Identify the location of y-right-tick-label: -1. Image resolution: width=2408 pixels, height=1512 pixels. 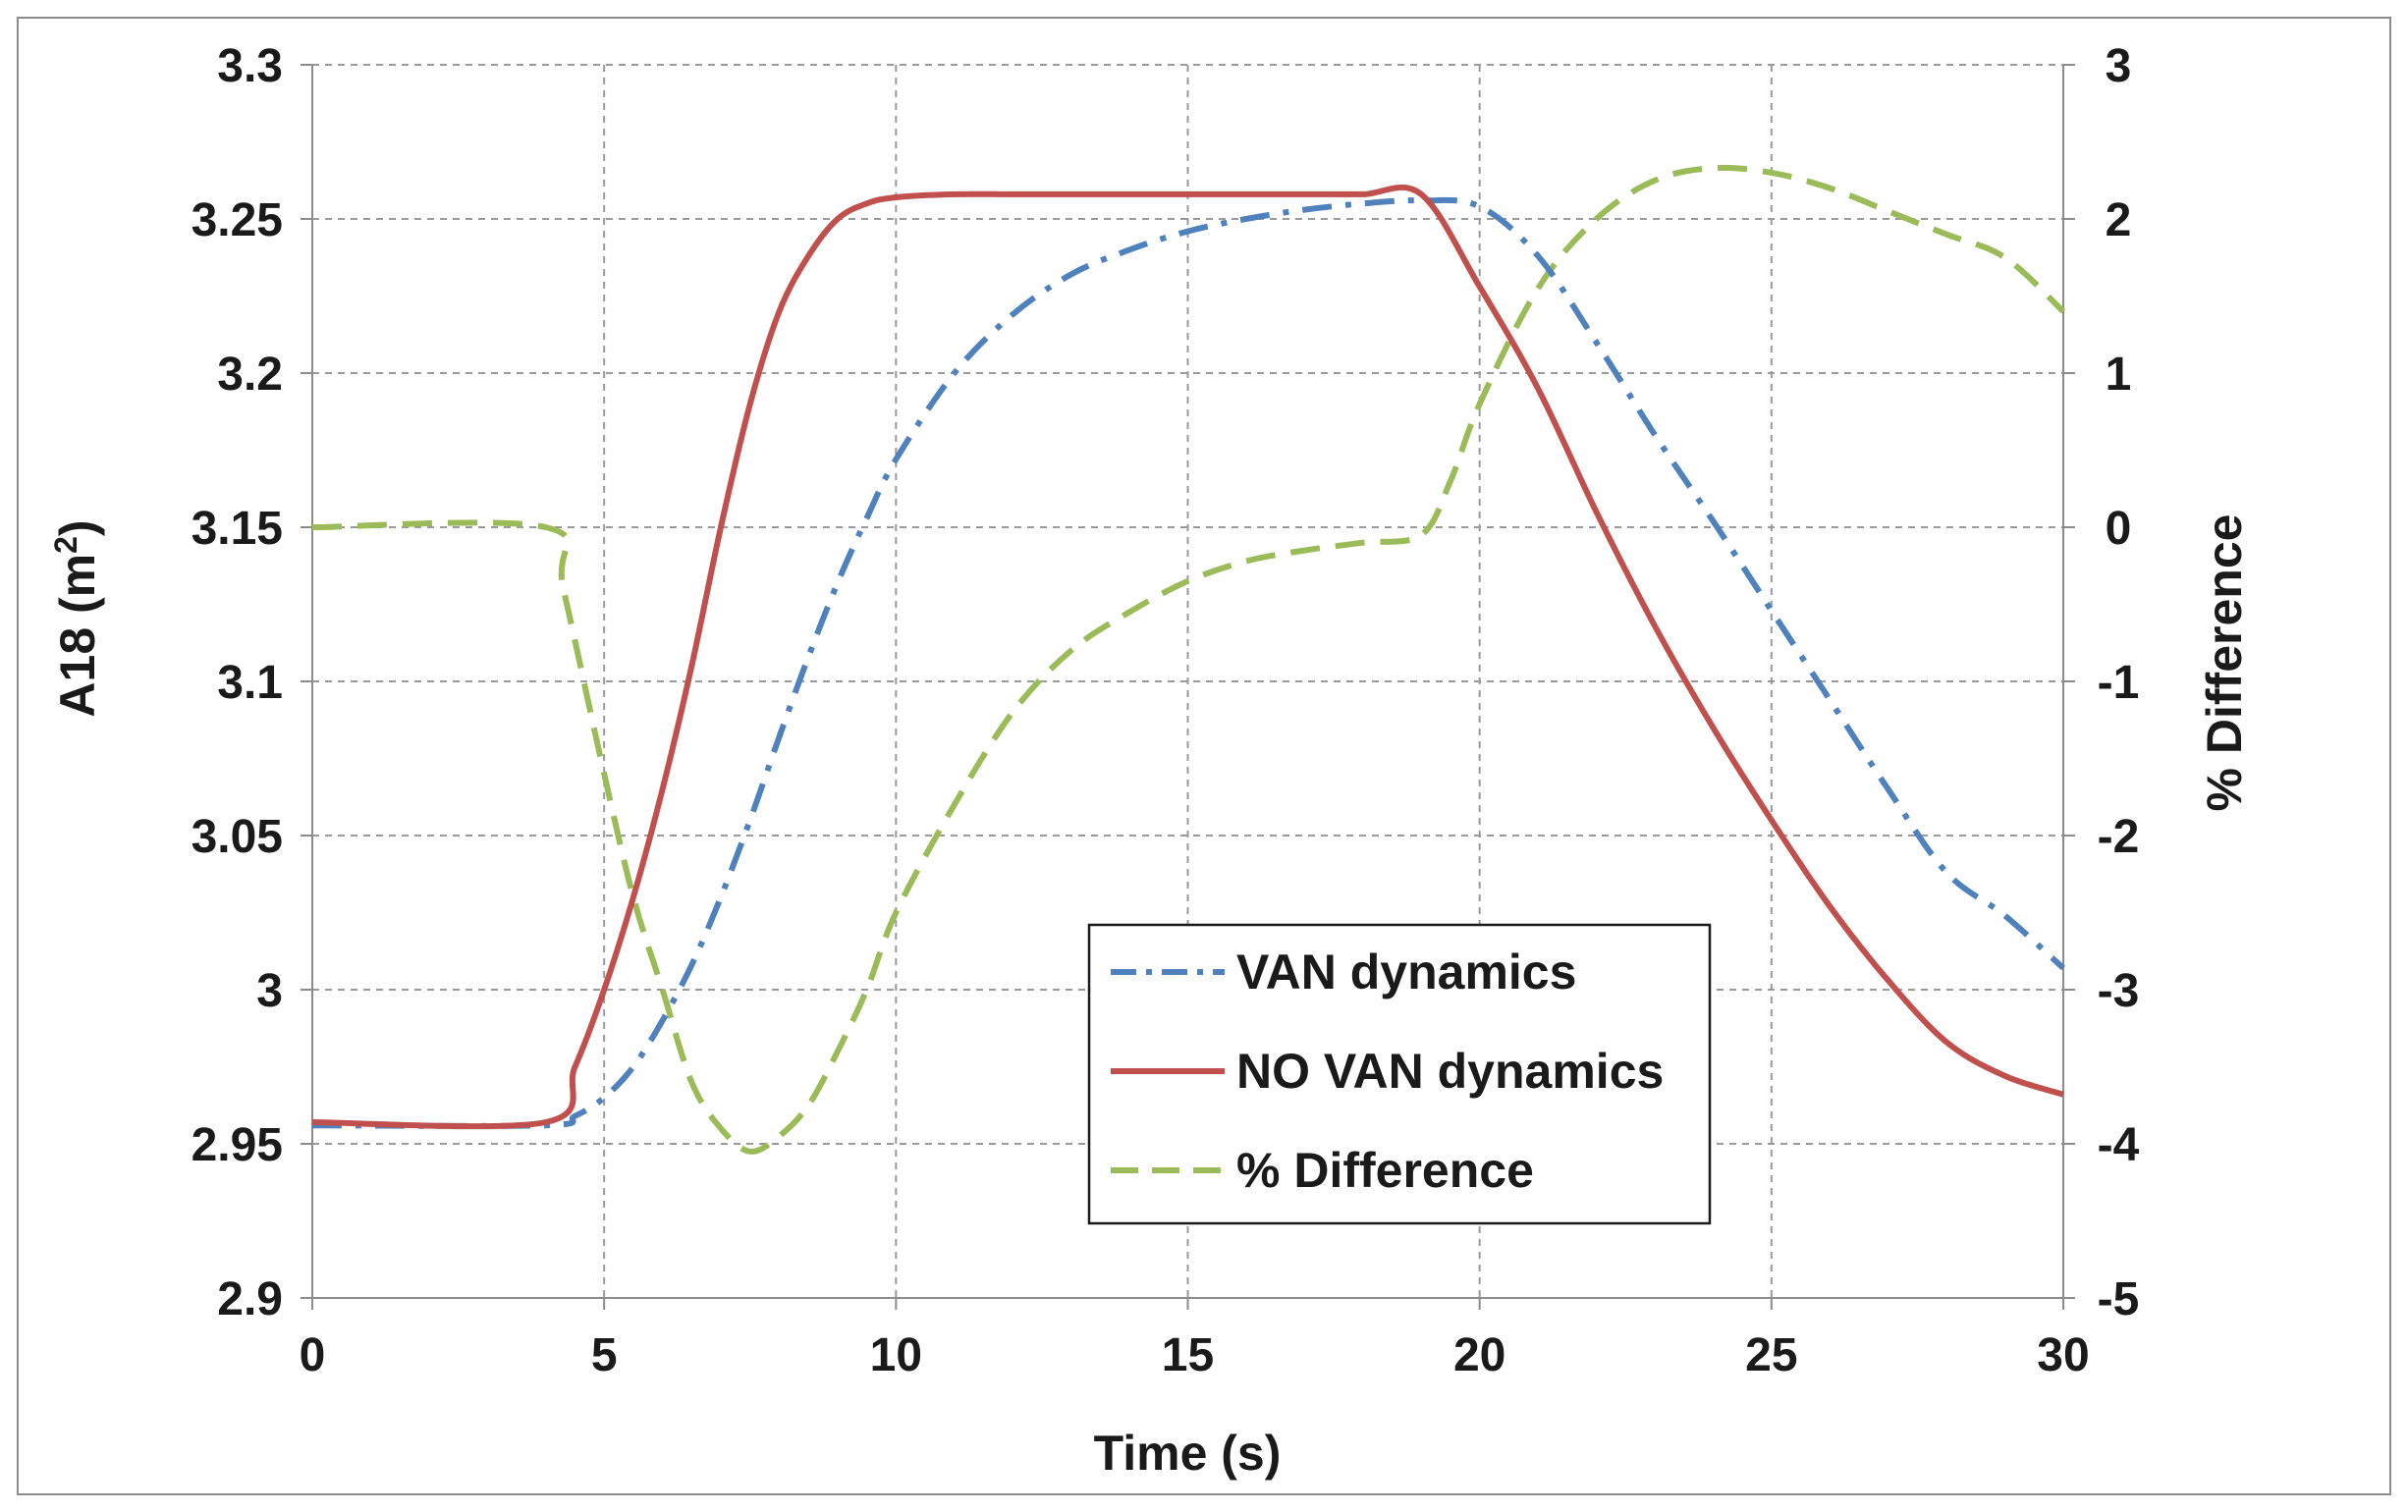
(2119, 683).